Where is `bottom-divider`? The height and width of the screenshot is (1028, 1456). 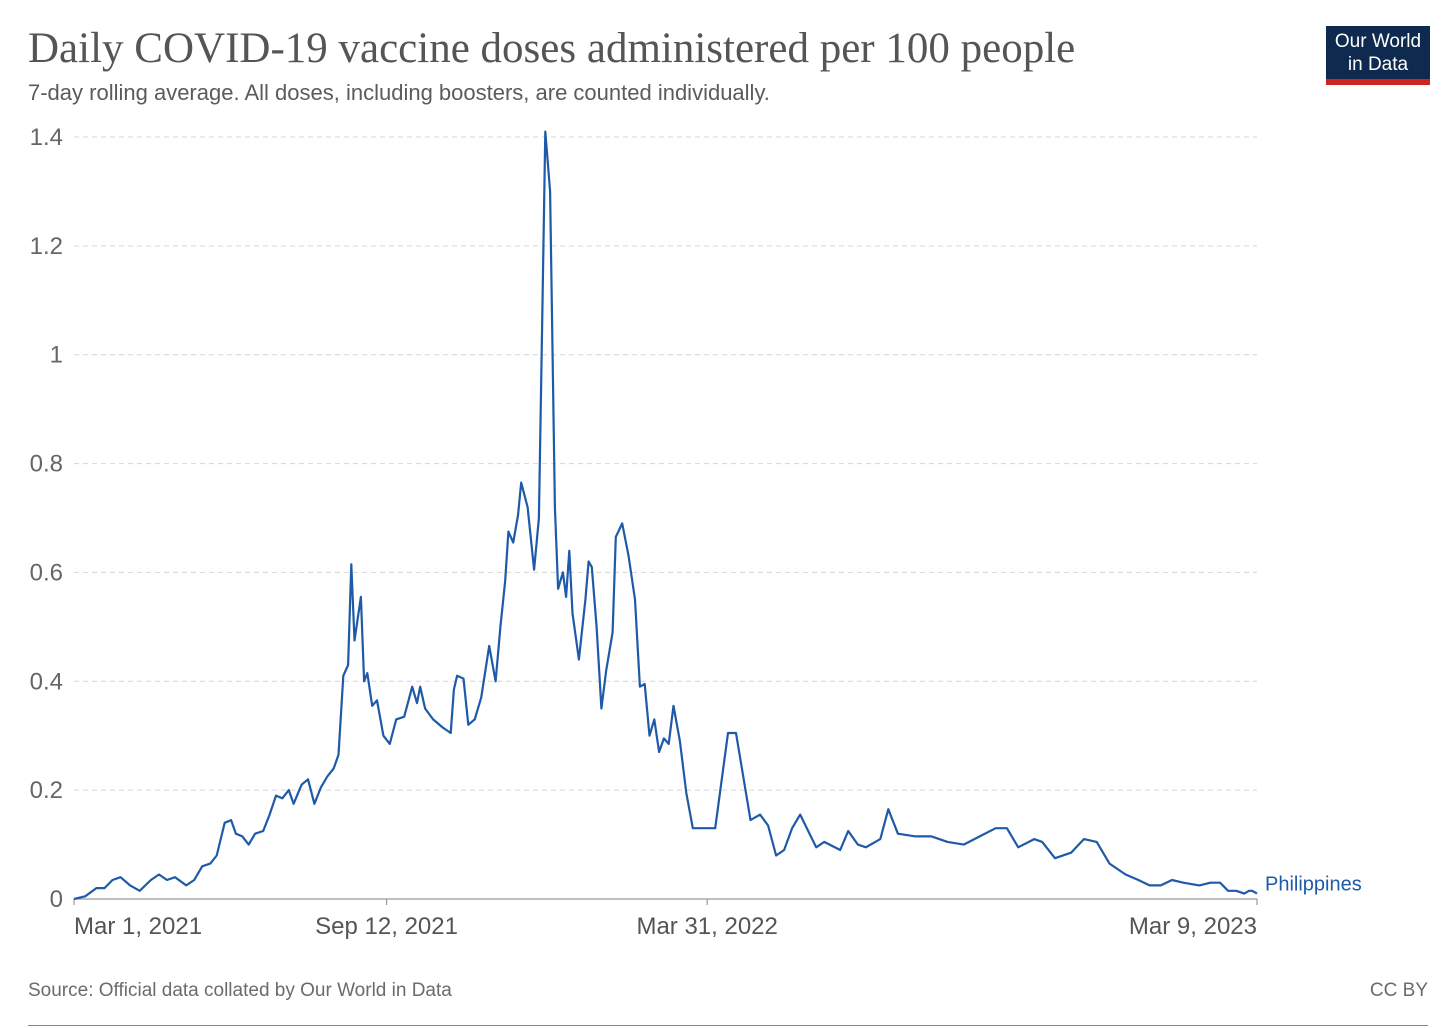 bottom-divider is located at coordinates (728, 1025).